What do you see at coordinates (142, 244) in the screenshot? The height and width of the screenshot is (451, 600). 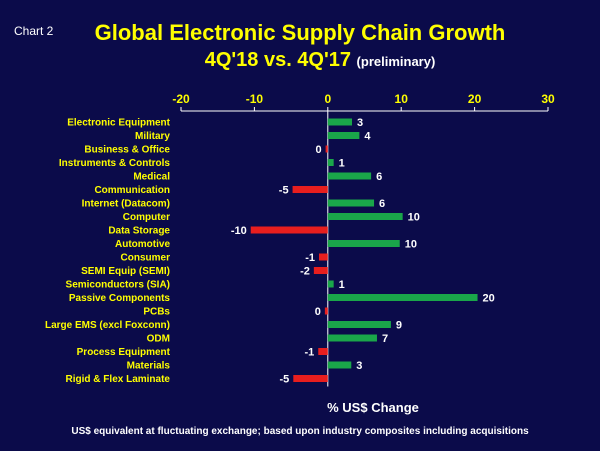 I see `category-label: Automotive` at bounding box center [142, 244].